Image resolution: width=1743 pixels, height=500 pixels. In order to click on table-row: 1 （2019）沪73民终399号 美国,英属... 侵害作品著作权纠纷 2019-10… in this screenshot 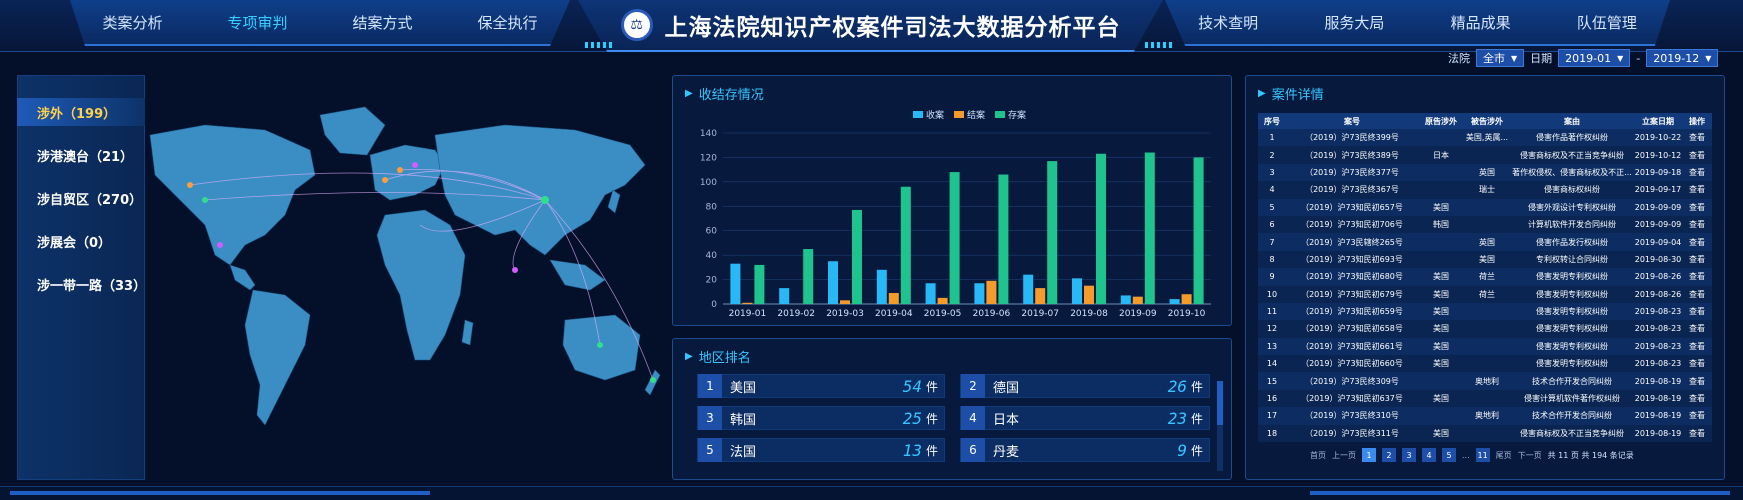, I will do `click(1485, 138)`.